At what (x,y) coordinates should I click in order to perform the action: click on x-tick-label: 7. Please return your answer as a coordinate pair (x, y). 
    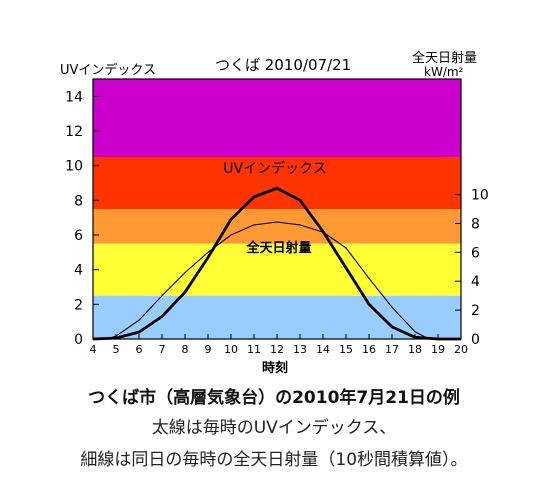
    Looking at the image, I should click on (162, 349).